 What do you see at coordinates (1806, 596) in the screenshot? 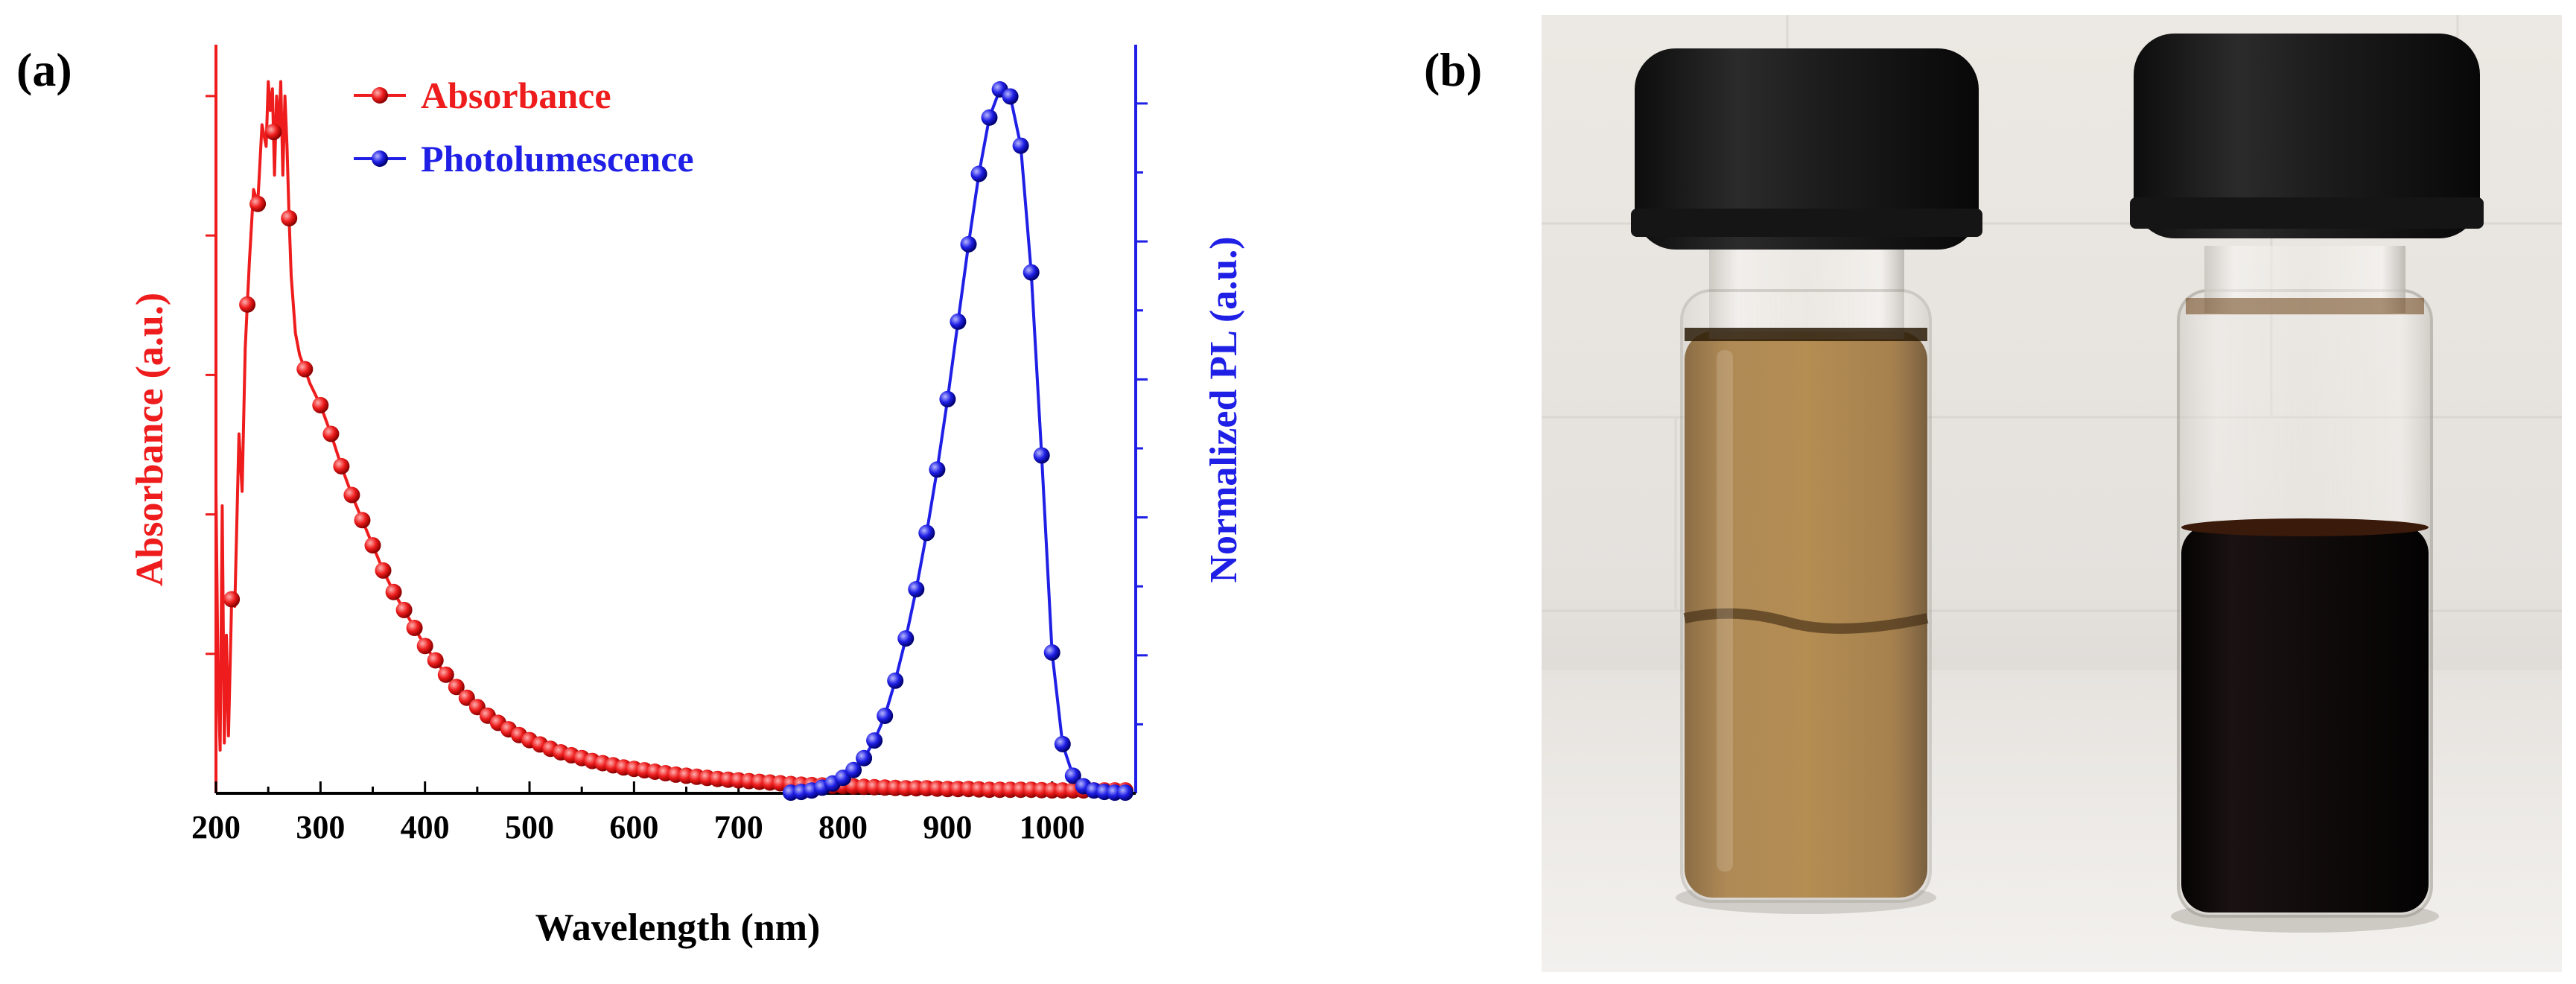
I see `vial-left-glass` at bounding box center [1806, 596].